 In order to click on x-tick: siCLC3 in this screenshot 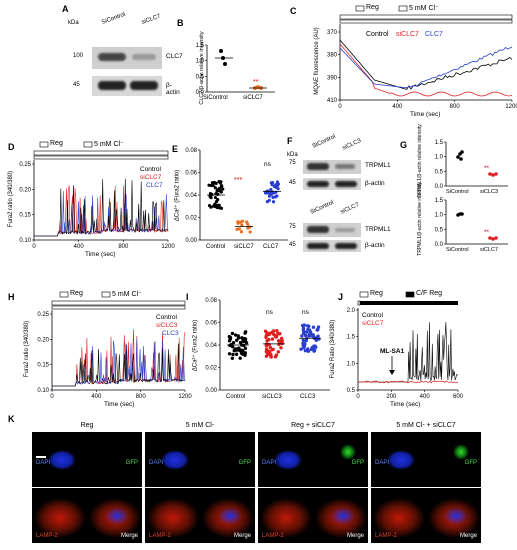, I will do `click(272, 397)`.